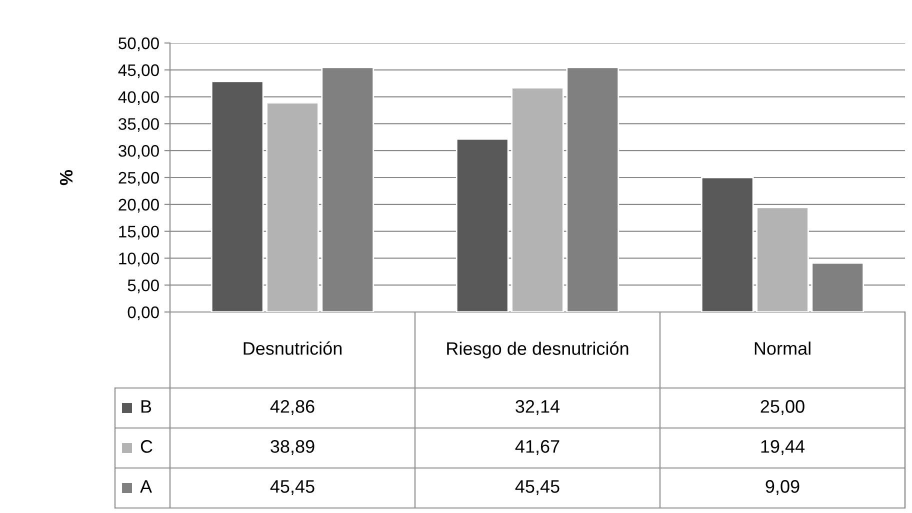 This screenshot has width=912, height=513. What do you see at coordinates (138, 125) in the screenshot?
I see `y-tick-label: 35,00` at bounding box center [138, 125].